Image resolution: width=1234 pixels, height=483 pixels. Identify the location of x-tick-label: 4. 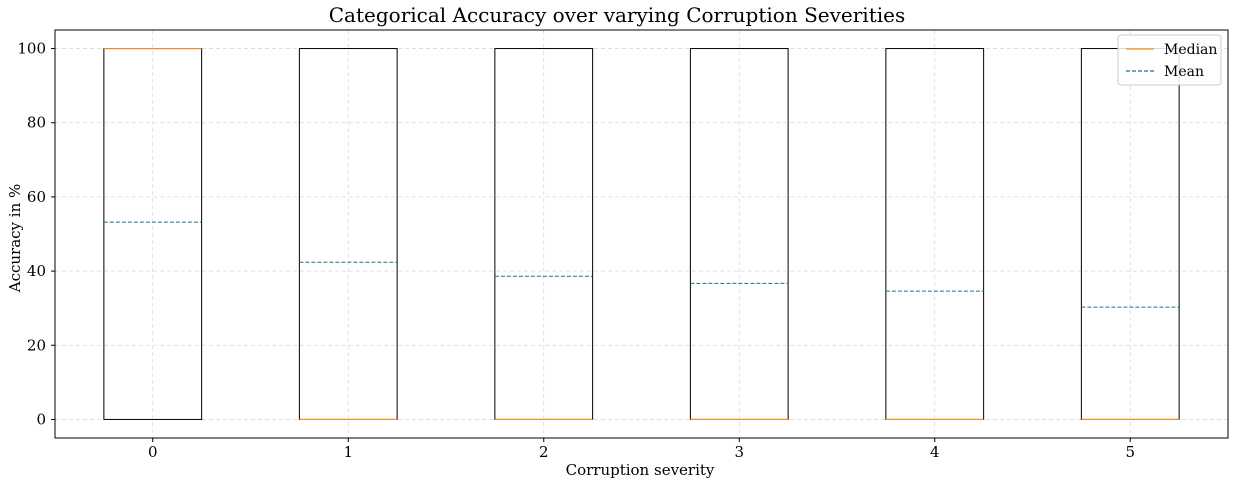
(935, 452).